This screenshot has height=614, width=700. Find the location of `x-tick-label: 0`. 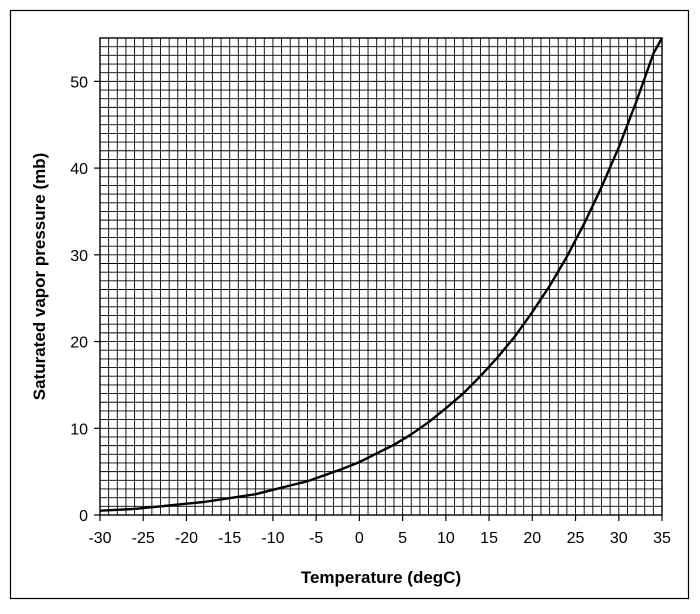

x-tick-label: 0 is located at coordinates (359, 538).